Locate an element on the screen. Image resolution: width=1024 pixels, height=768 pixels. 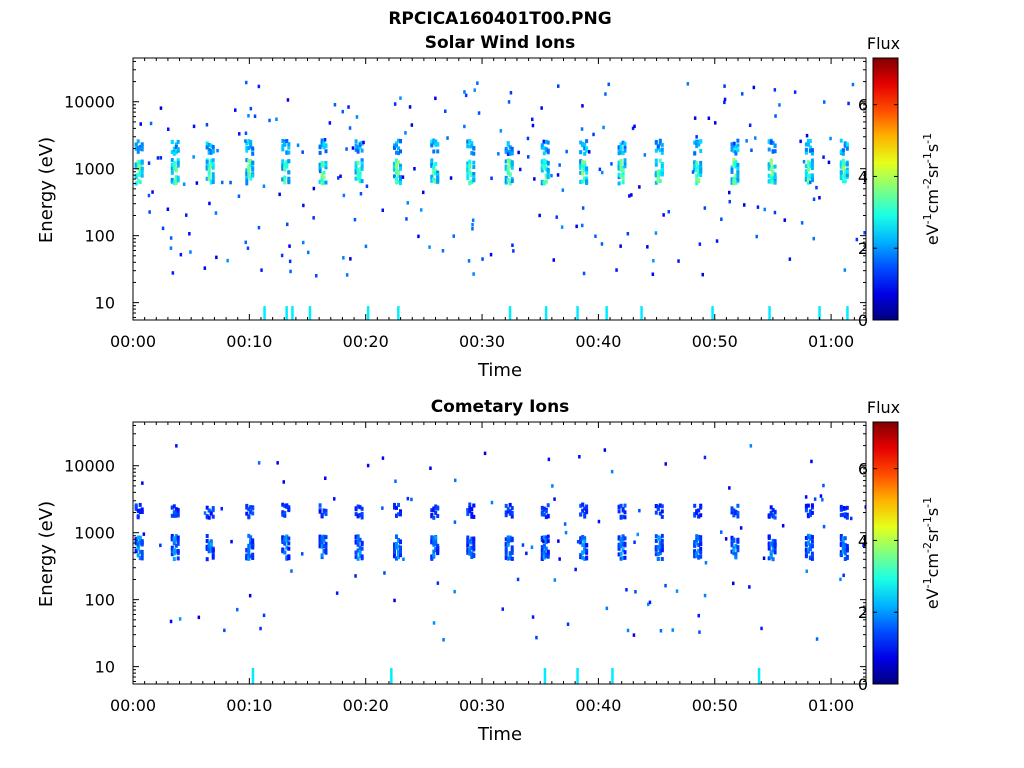
low-energy-streak is located at coordinates (368, 313).